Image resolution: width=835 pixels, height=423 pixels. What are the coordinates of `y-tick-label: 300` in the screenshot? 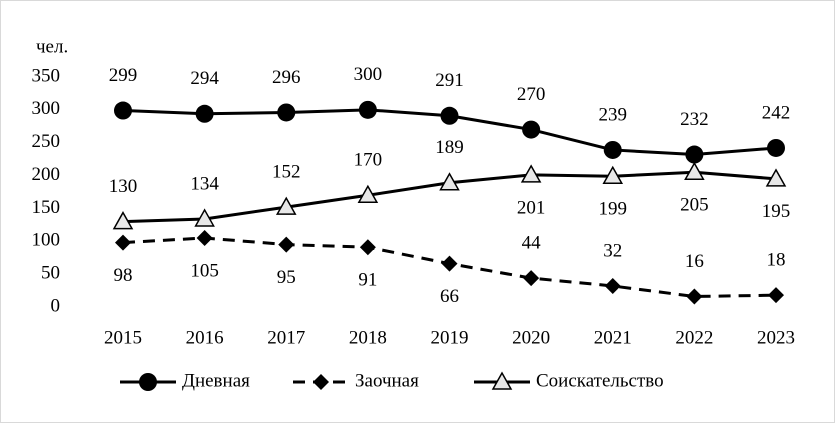 It's located at (46, 108).